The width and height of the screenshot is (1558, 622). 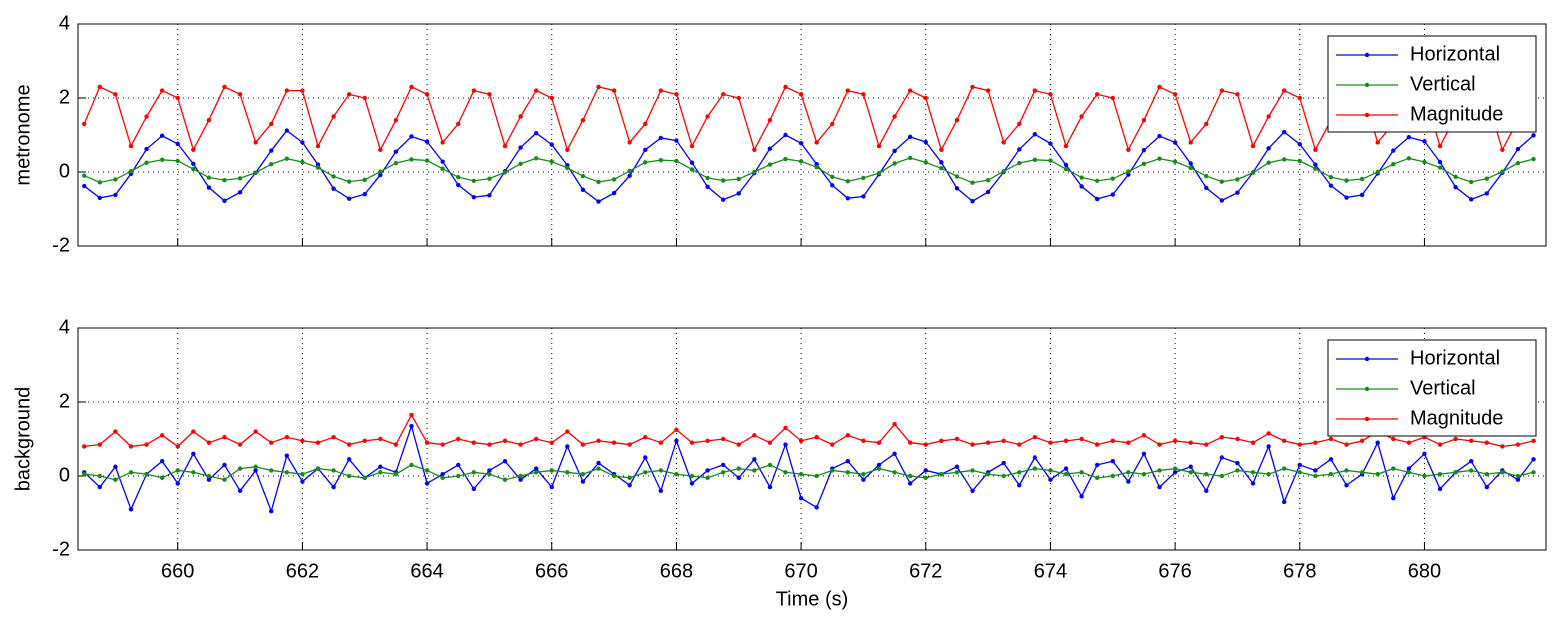 I want to click on x-tick-label: 668, so click(x=676, y=571).